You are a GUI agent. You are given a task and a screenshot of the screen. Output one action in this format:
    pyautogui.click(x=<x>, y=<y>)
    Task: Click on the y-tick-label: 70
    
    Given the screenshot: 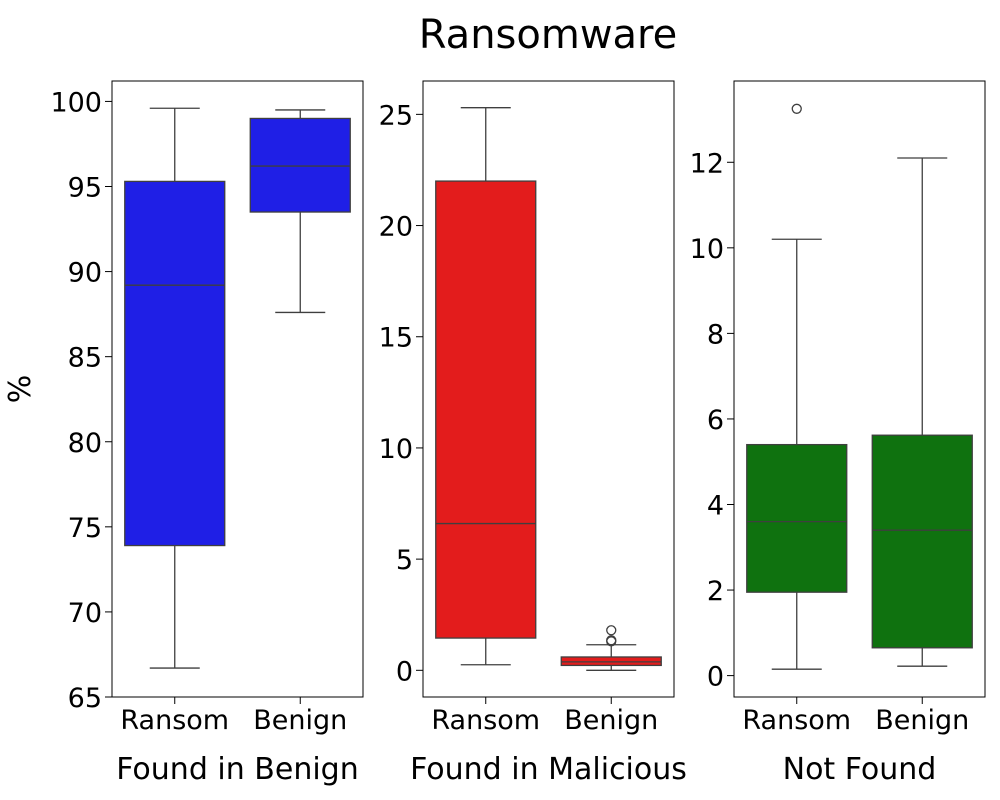 What is the action you would take?
    pyautogui.click(x=85, y=613)
    